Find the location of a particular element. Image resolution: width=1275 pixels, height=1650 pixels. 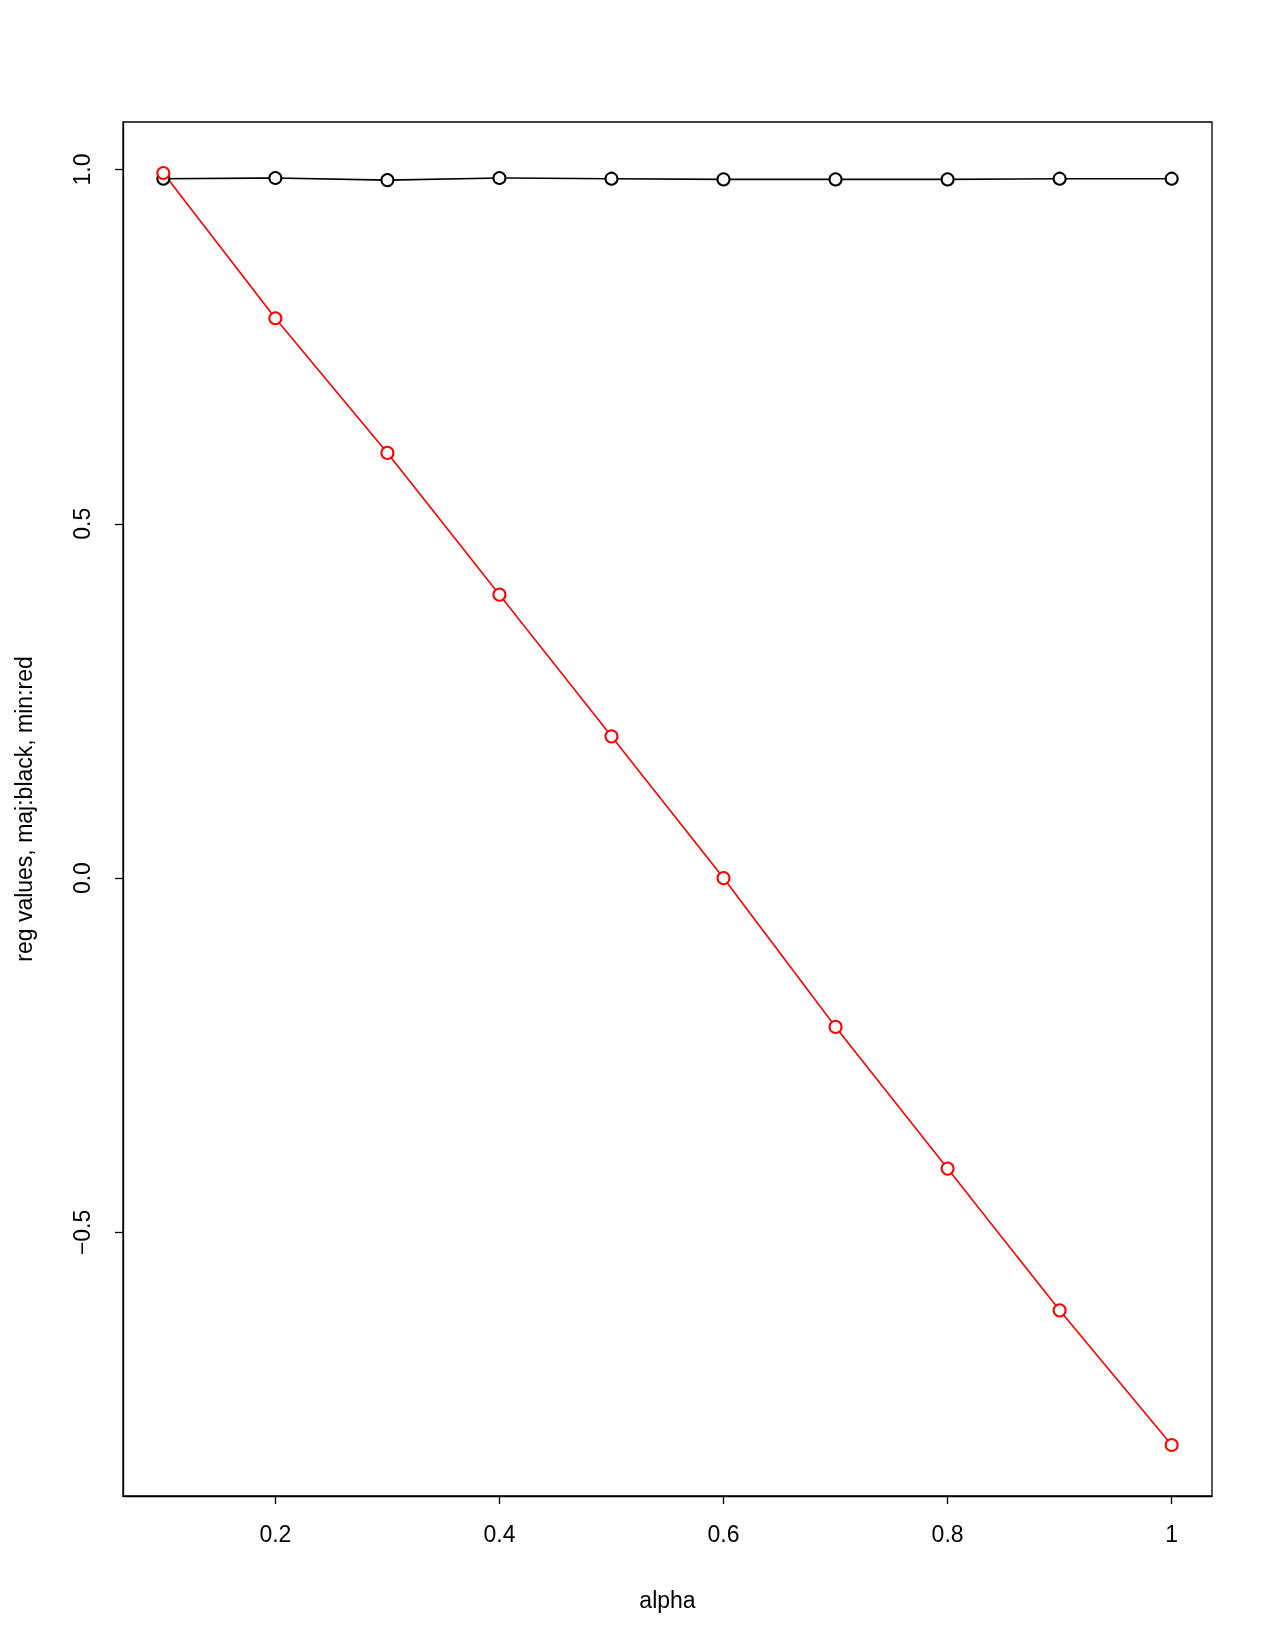

y-tick-label: 1.0 is located at coordinates (81, 169).